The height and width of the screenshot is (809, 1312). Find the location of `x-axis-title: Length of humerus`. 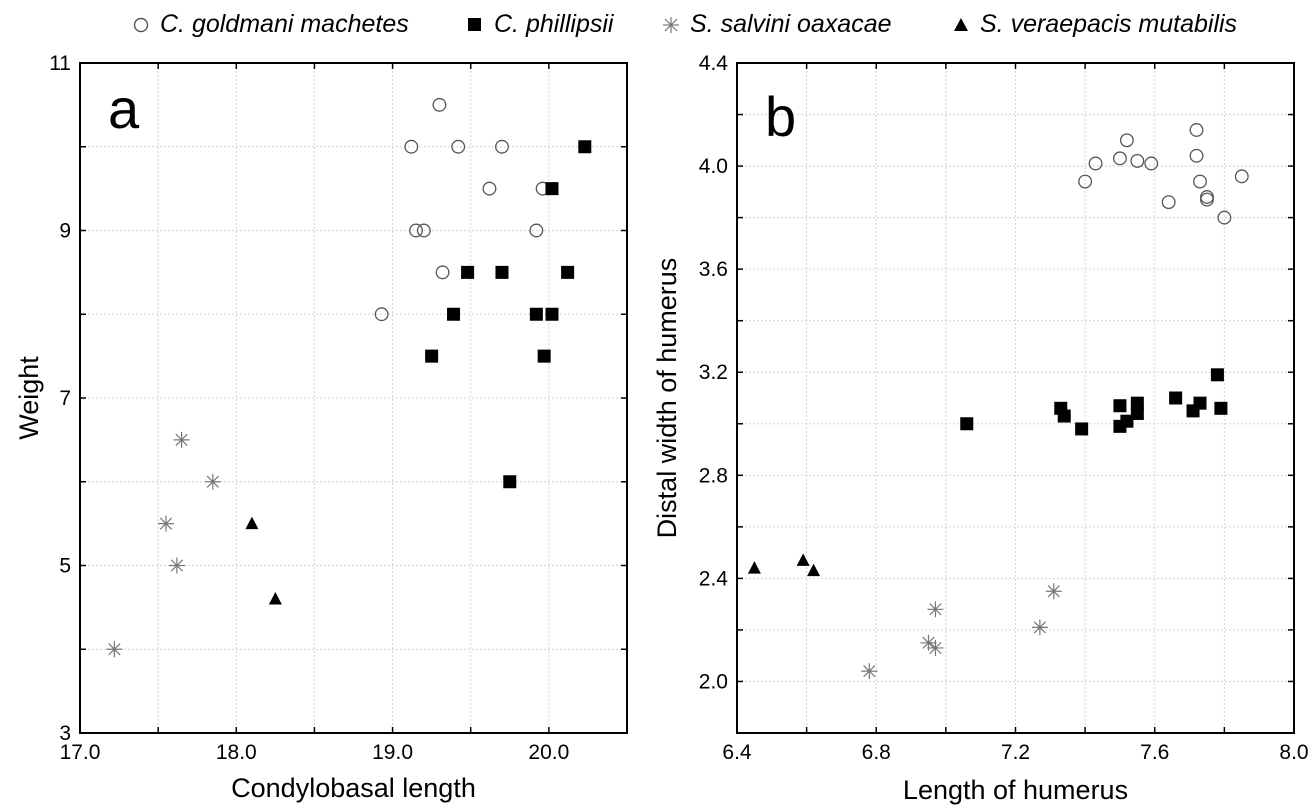

x-axis-title: Length of humerus is located at coordinates (1015, 790).